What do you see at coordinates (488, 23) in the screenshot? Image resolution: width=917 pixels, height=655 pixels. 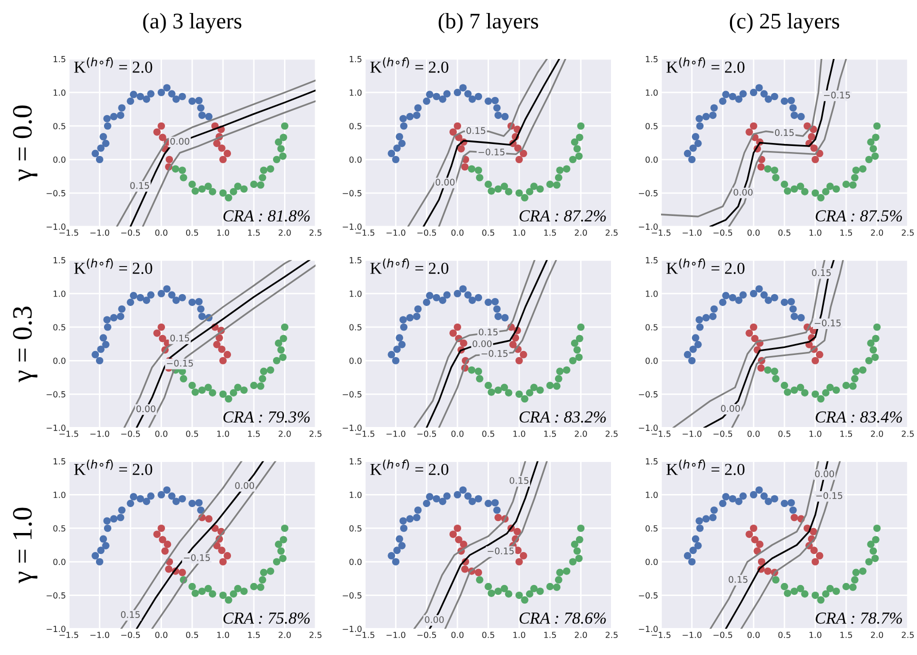 I see `chart-title: (b) 7 layers` at bounding box center [488, 23].